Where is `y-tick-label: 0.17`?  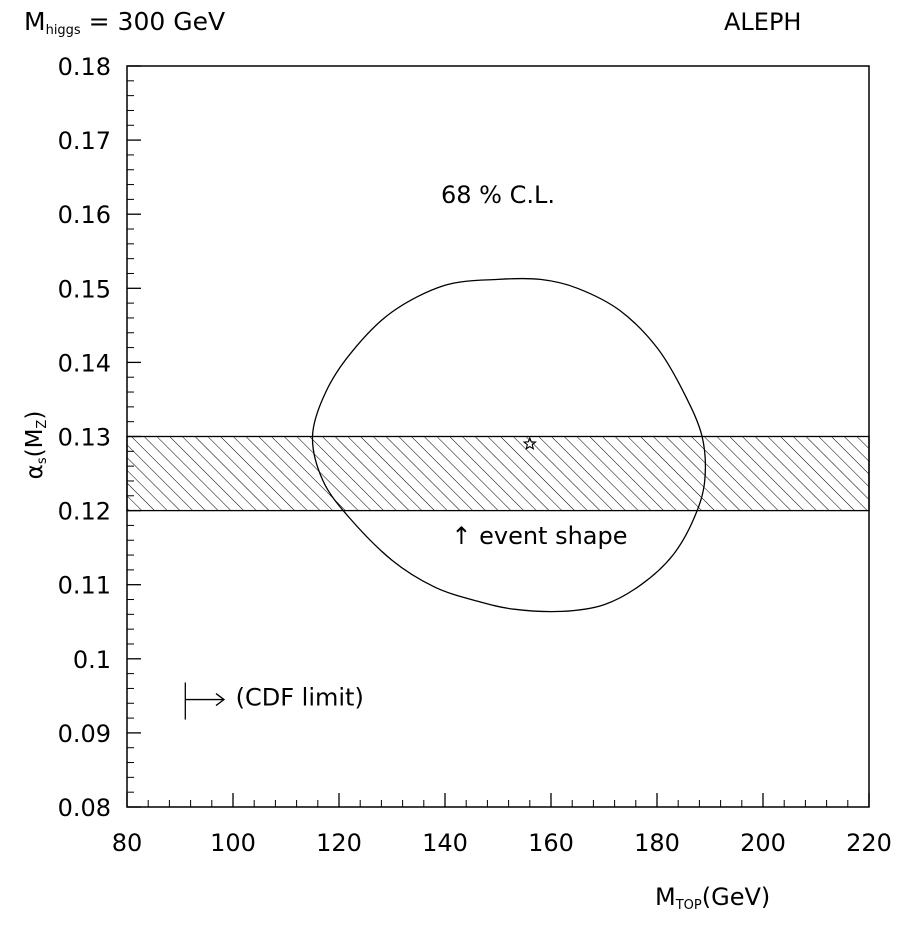 y-tick-label: 0.17 is located at coordinates (84, 141).